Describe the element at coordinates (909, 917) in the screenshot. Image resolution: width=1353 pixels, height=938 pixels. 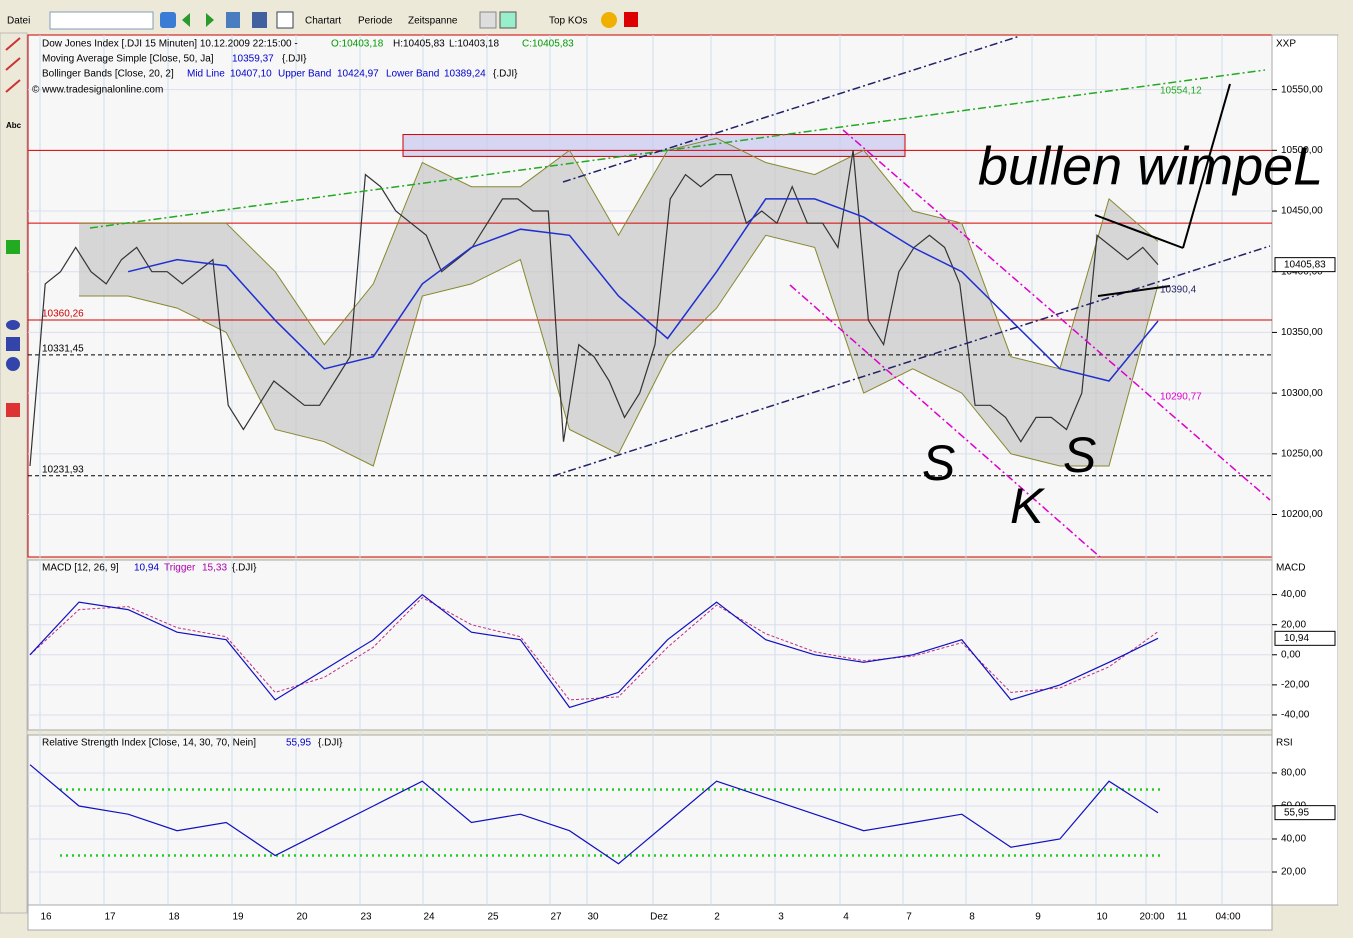
I see `x-tick-label: 7` at that location.